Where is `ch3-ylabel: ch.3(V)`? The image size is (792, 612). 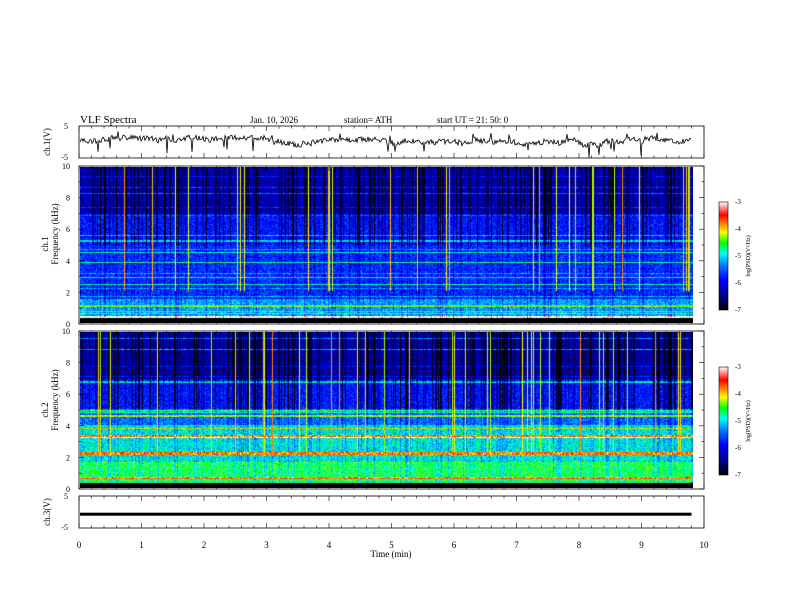 ch3-ylabel: ch.3(V) is located at coordinates (47, 512).